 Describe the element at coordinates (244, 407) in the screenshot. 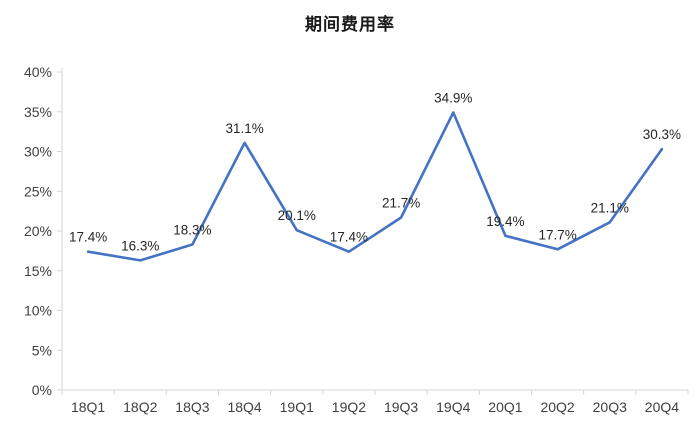

I see `x-tick-label: 18Q4` at that location.